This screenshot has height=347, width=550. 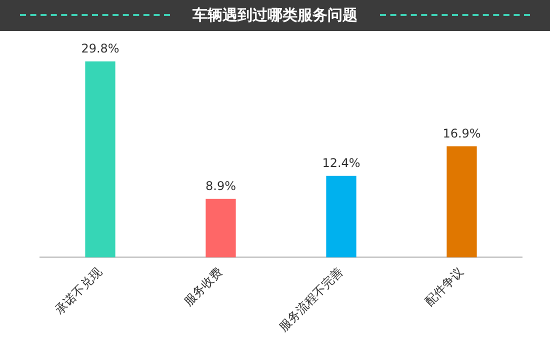 What do you see at coordinates (221, 185) in the screenshot?
I see `data-label: 8.9%` at bounding box center [221, 185].